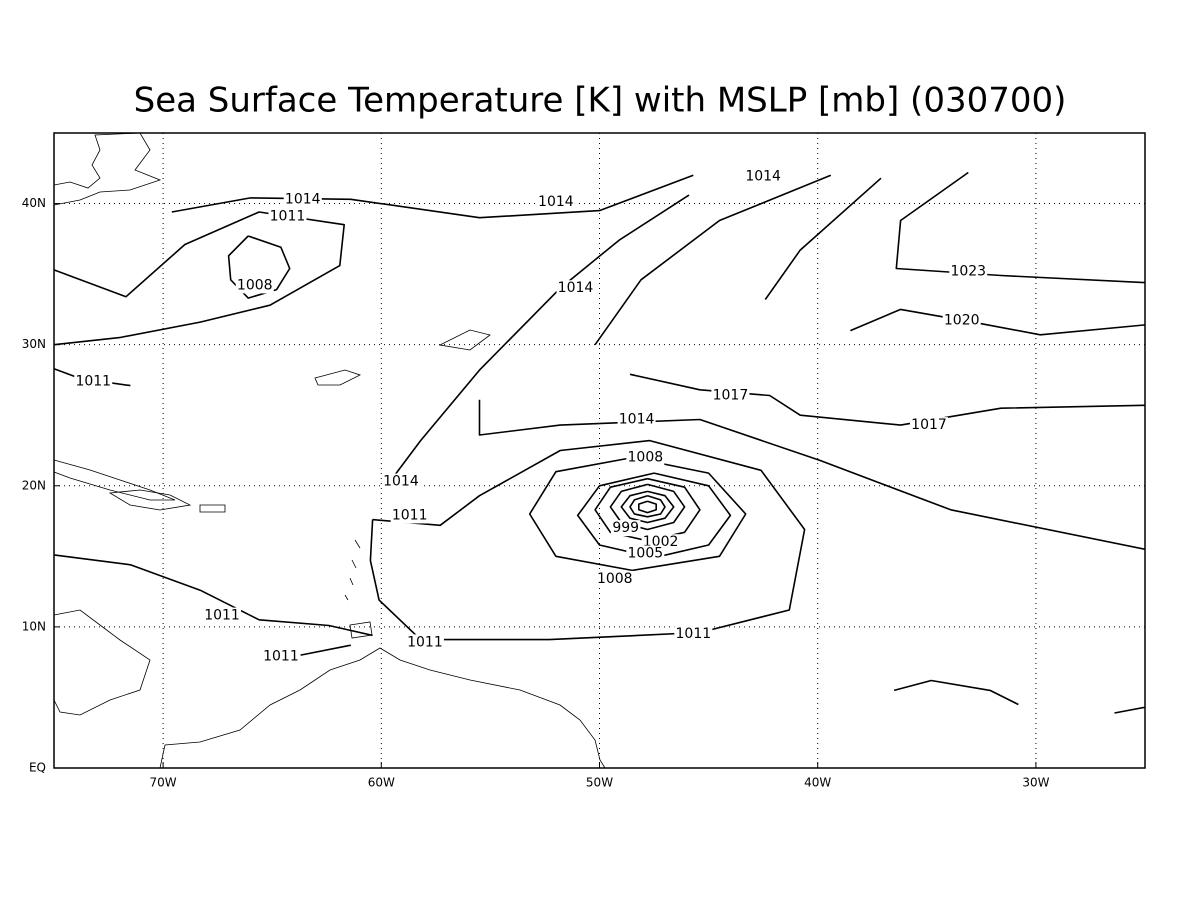  I want to click on isobar-label: 1023, so click(968, 271).